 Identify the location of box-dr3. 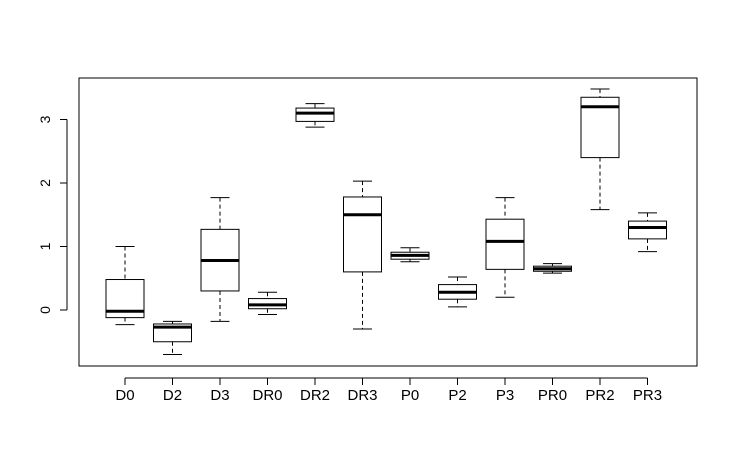
(362, 255).